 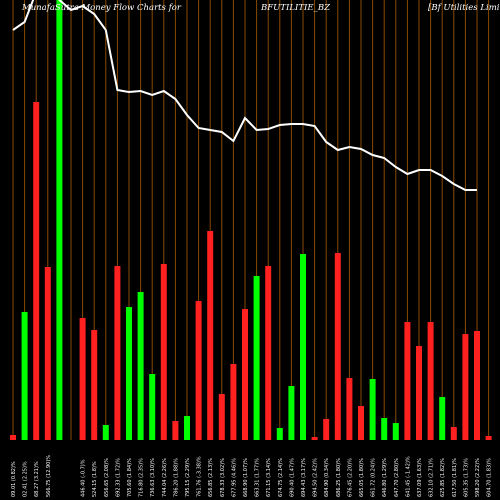 What do you see at coordinates (339, 477) in the screenshot?
I see `x-tick-label: 686.25 (1.80)%` at bounding box center [339, 477].